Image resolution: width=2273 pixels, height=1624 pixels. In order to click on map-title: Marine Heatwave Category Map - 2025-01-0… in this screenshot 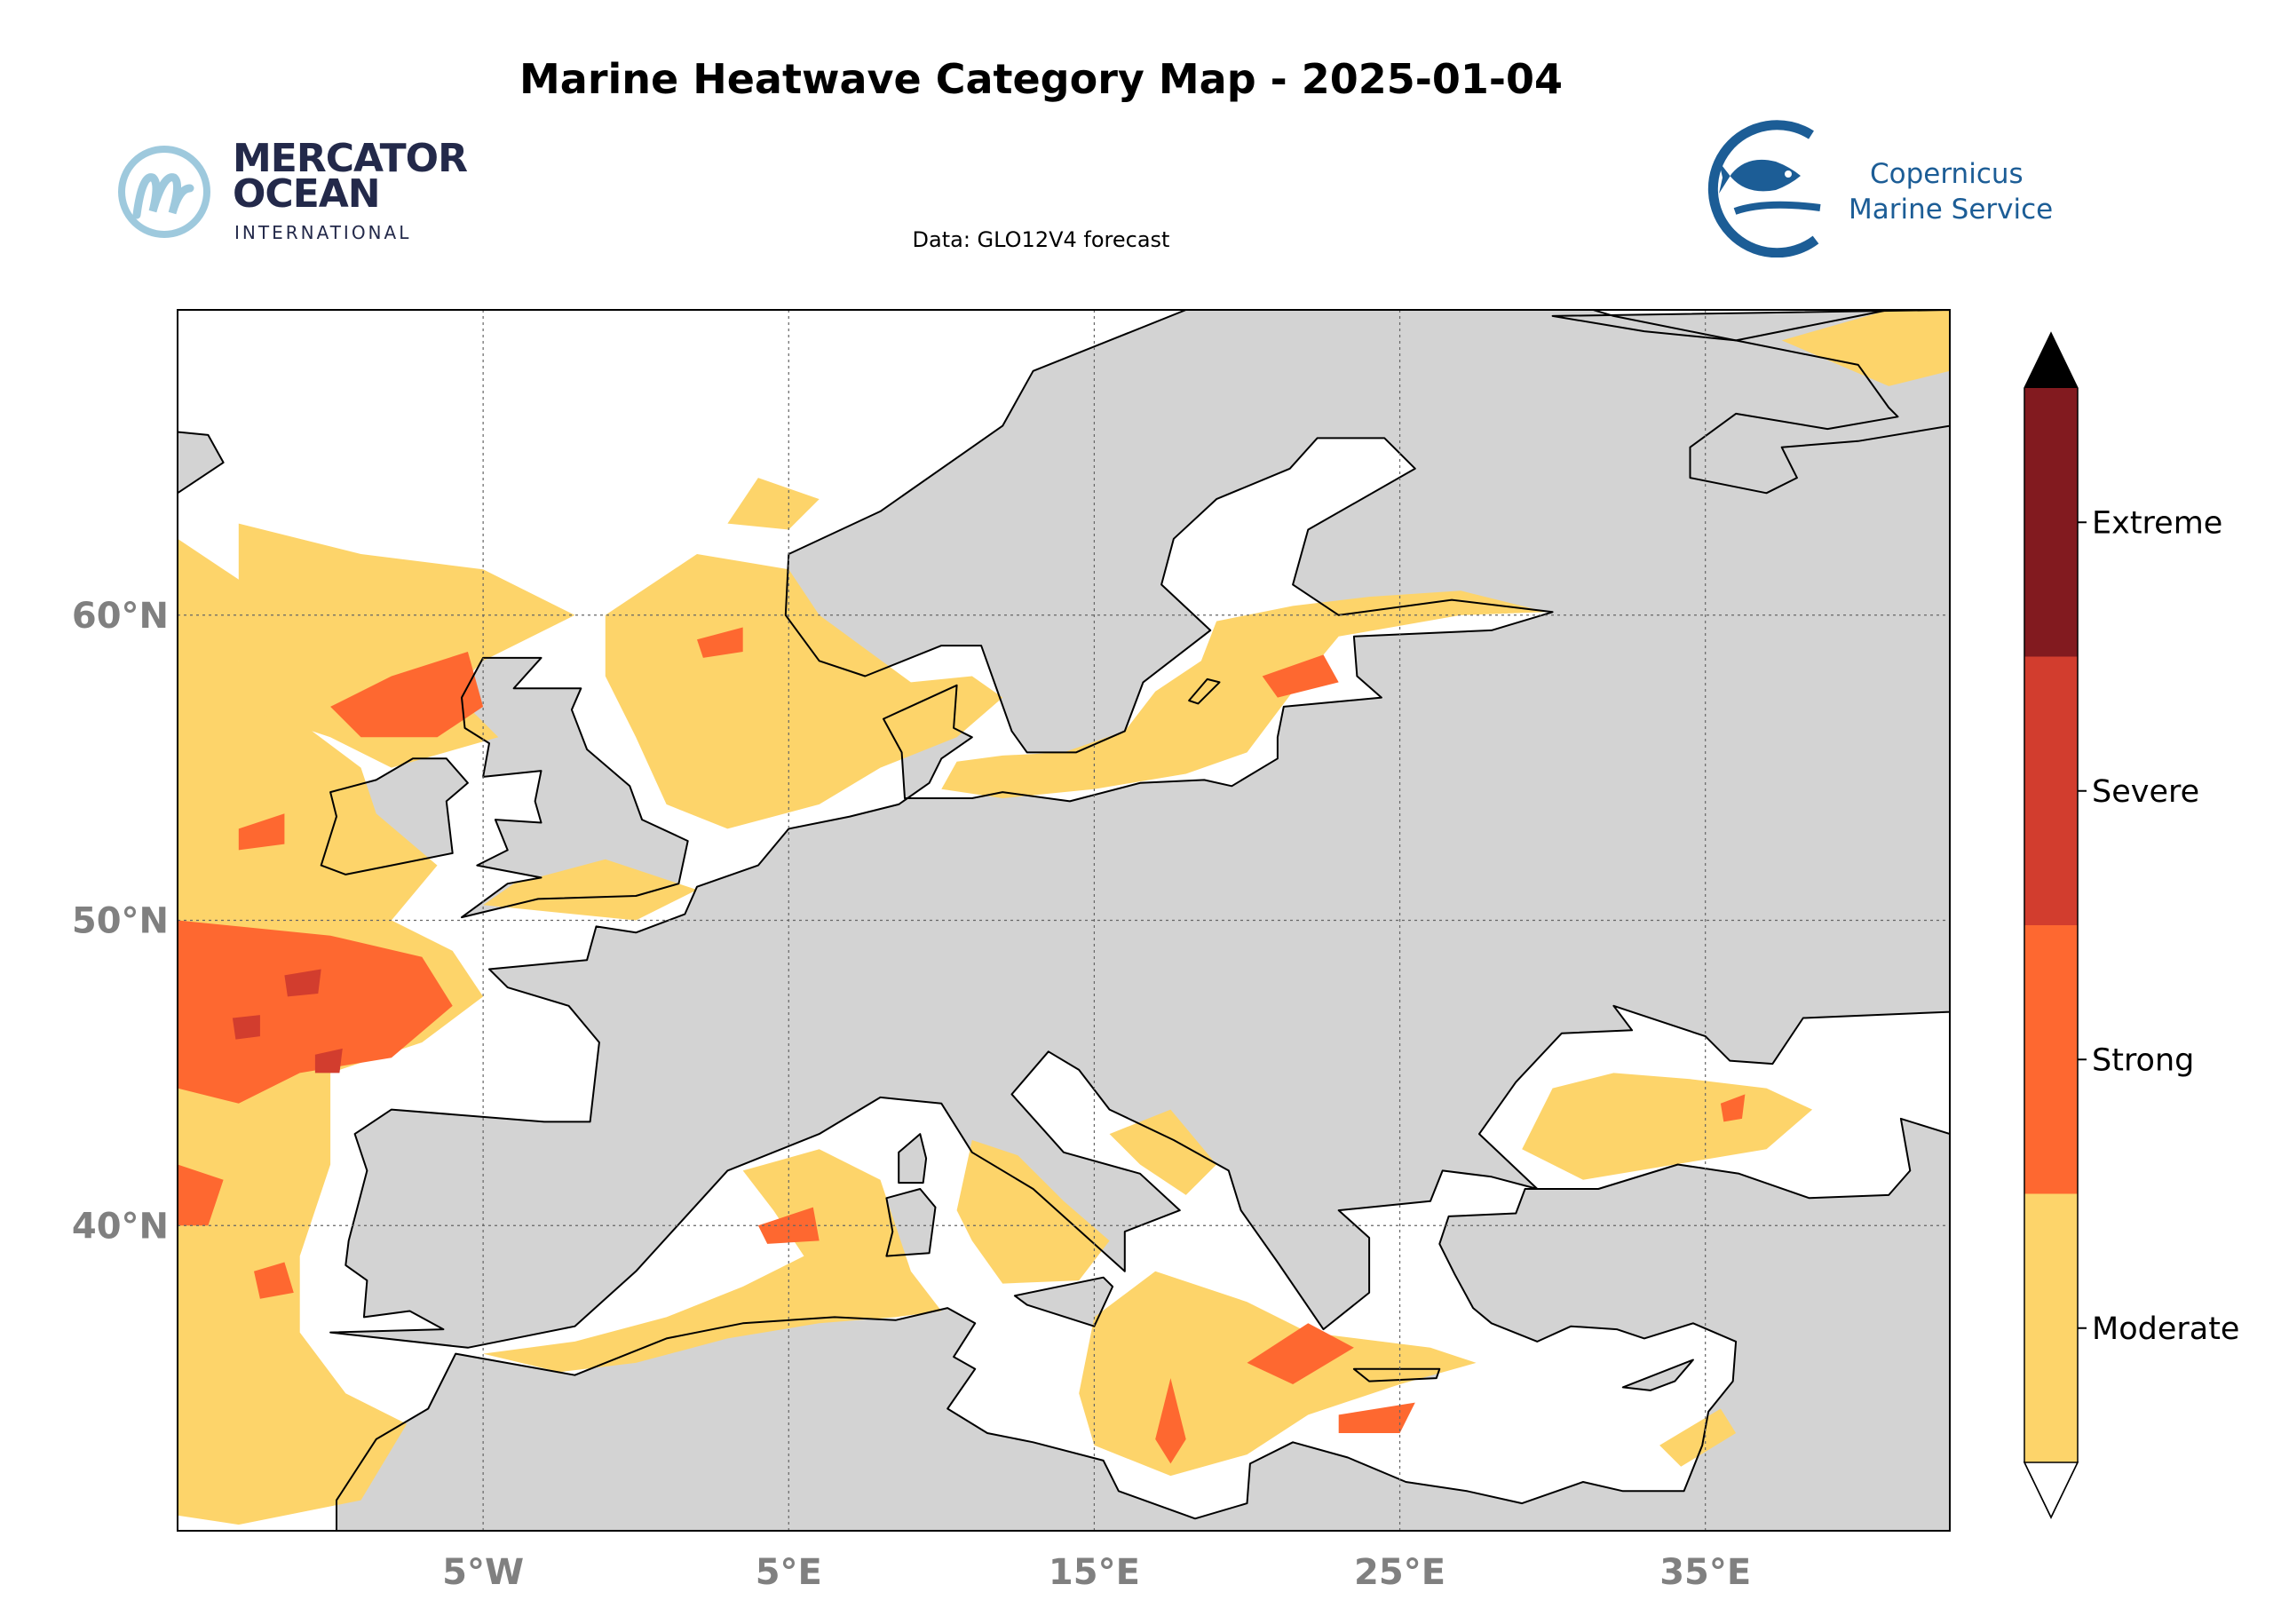, I will do `click(1041, 79)`.